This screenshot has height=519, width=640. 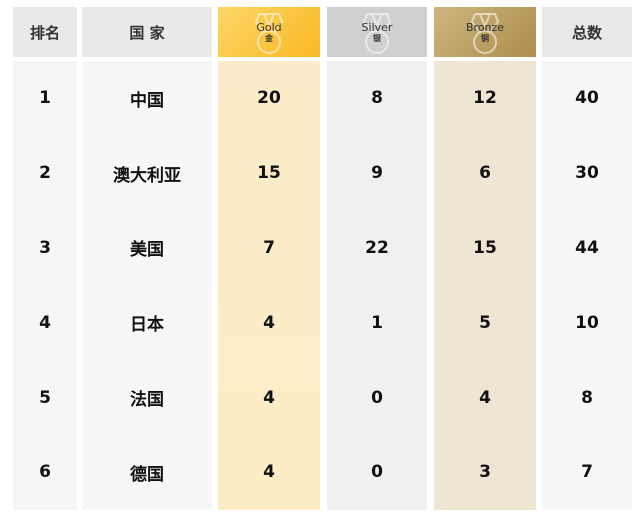 I want to click on header-cell-bronze: Bronze 铜, so click(x=485, y=32).